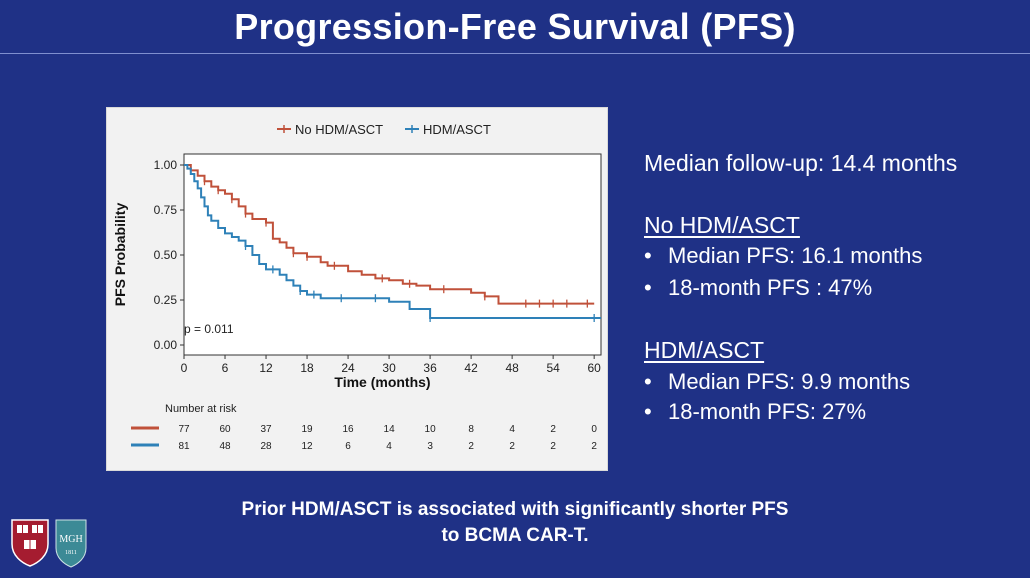 The width and height of the screenshot is (1030, 578). What do you see at coordinates (515, 53) in the screenshot?
I see `title-divider` at bounding box center [515, 53].